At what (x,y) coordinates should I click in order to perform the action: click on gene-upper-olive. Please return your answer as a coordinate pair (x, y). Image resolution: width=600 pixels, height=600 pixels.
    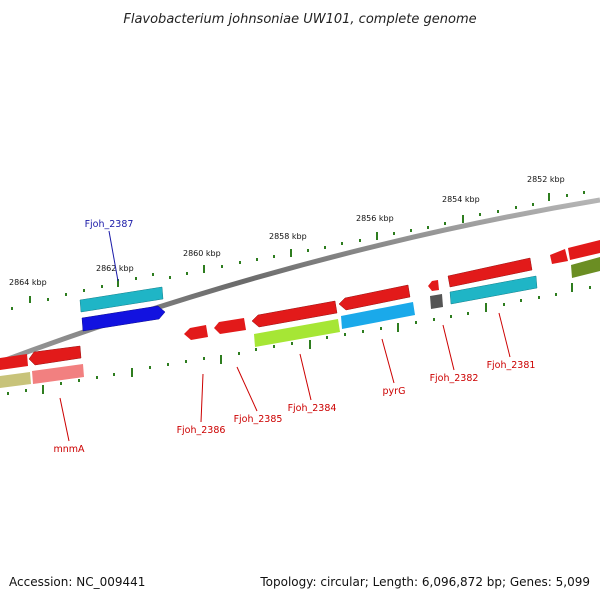
    Looking at the image, I should click on (585, 267).